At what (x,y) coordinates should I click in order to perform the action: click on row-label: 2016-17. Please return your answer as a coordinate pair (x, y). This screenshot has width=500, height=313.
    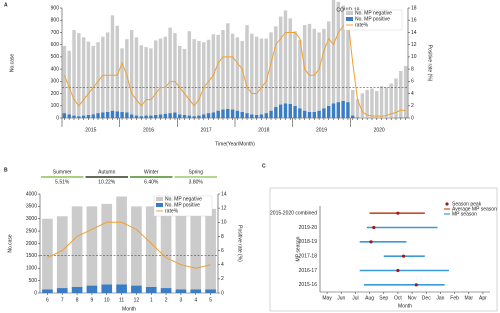
    Looking at the image, I should click on (308, 271).